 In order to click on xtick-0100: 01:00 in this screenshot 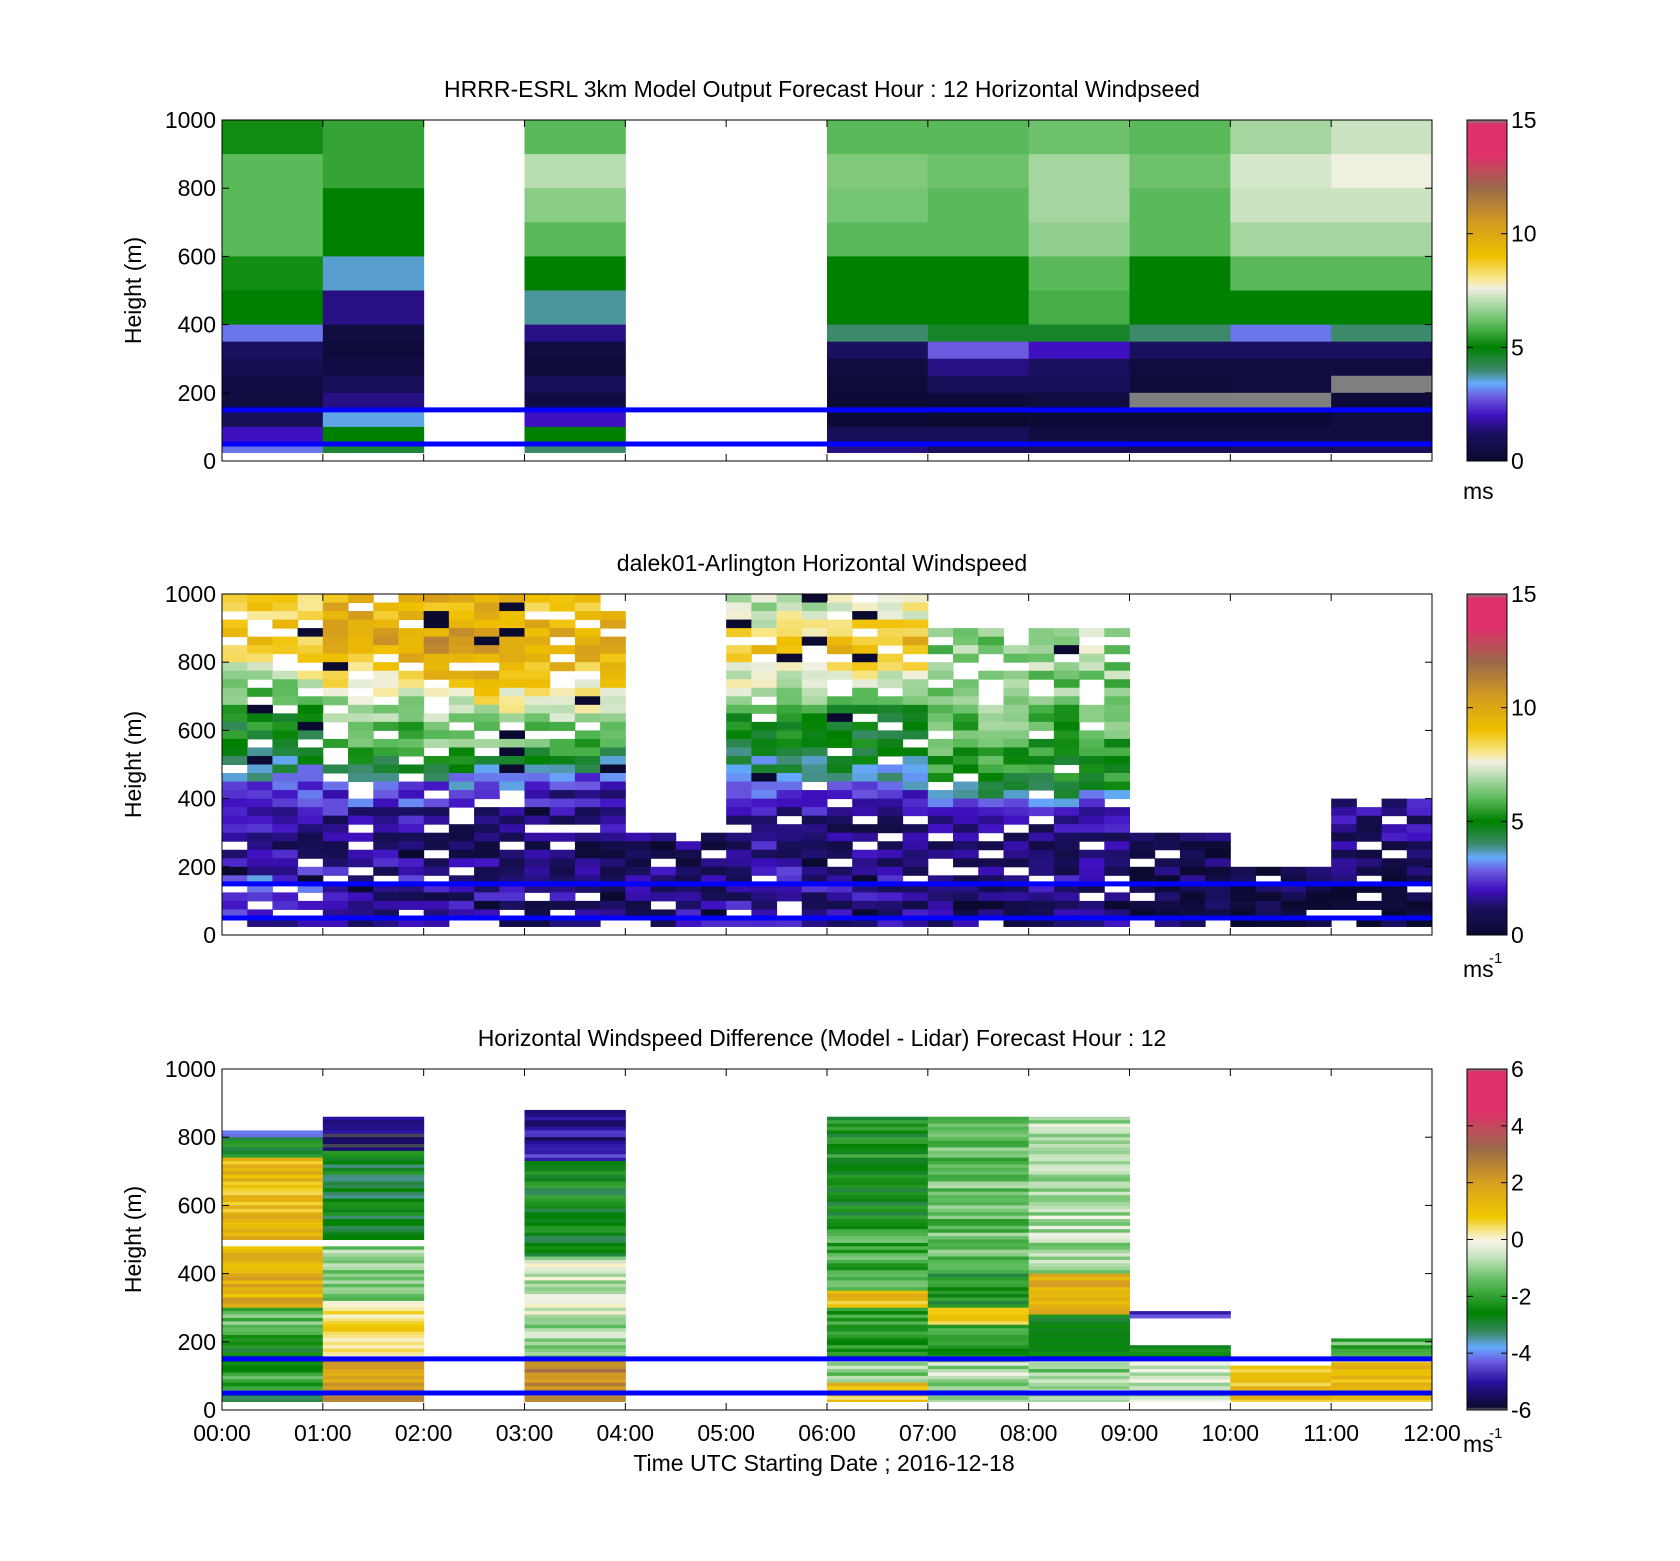, I will do `click(323, 1433)`.